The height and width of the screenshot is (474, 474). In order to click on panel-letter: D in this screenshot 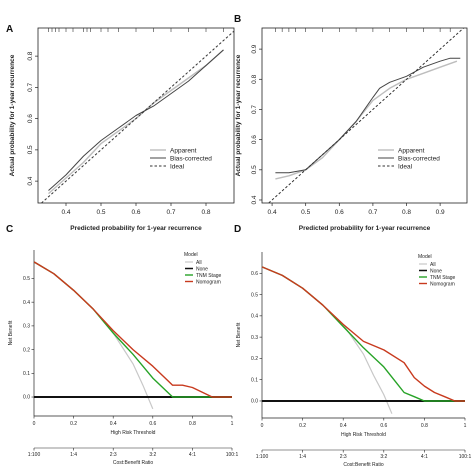, I will do `click(237, 229)`.